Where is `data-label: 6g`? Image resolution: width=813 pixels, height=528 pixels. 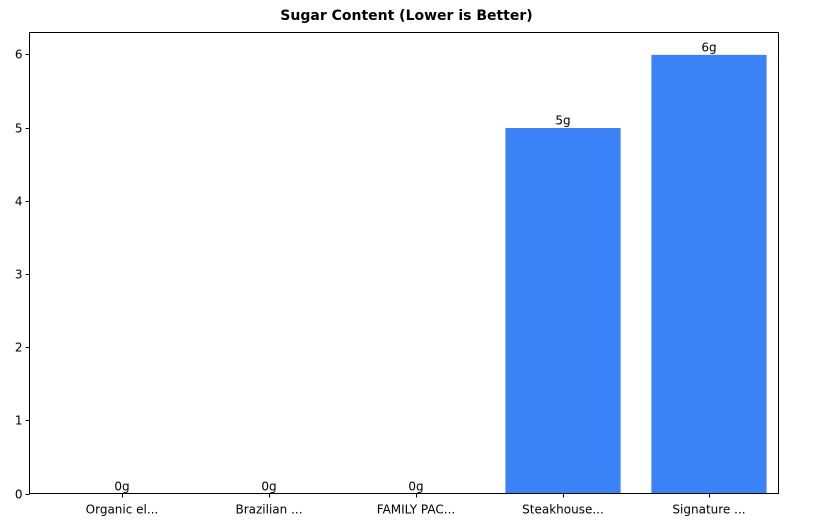 data-label: 6g is located at coordinates (708, 47).